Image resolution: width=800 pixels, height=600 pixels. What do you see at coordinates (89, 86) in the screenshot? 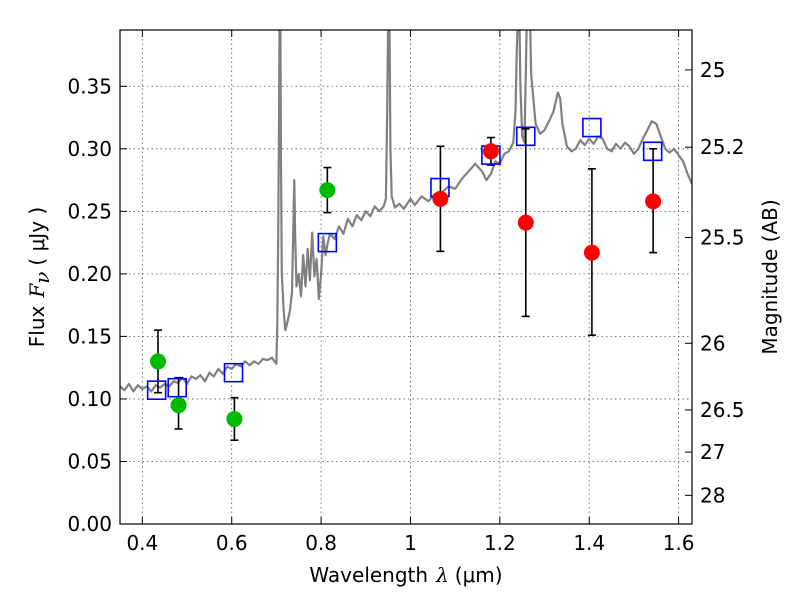
I see `y-tick-label: 0.35` at bounding box center [89, 86].